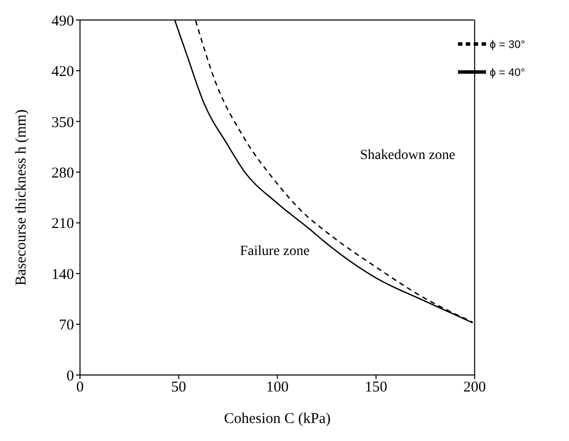 Image resolution: width=569 pixels, height=441 pixels. What do you see at coordinates (66, 326) in the screenshot?
I see `y-tick-label: 70` at bounding box center [66, 326].